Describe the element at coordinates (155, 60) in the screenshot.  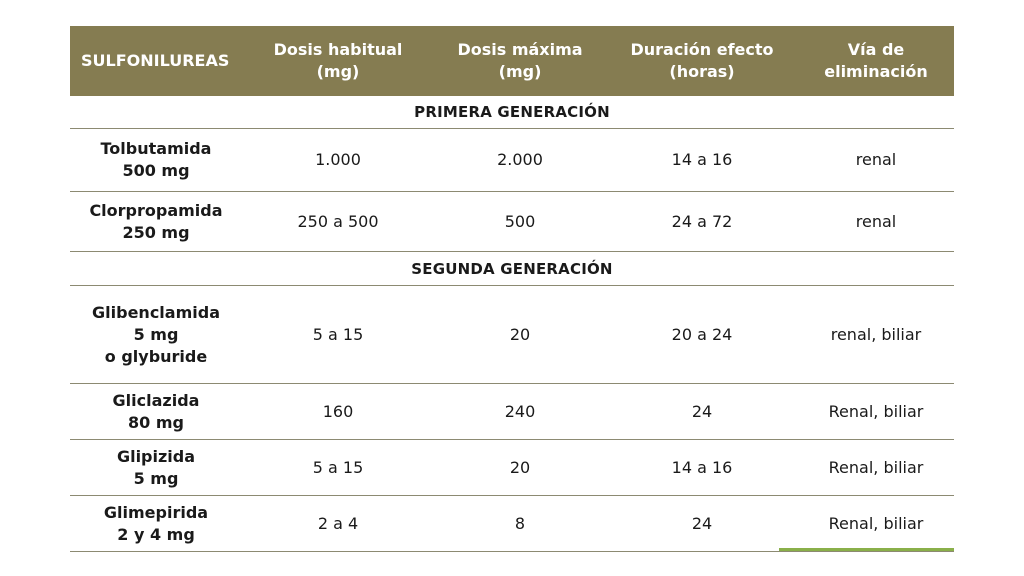
I see `header-sulfonilureas: SULFONILUREAS` at that location.